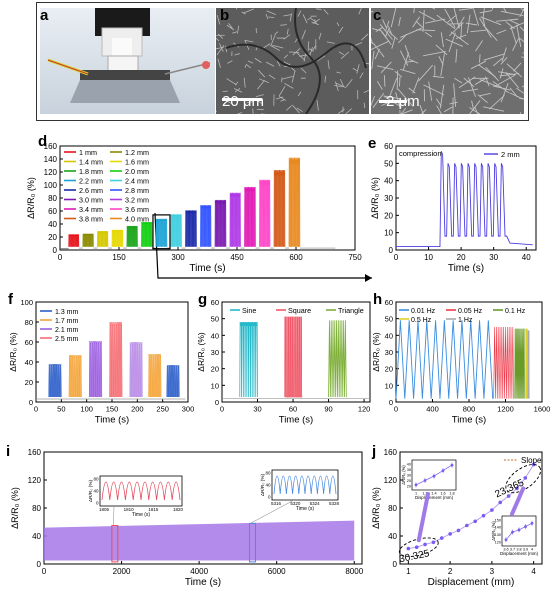 The image size is (550, 592). I want to click on h-y-tick-label: 30, so click(389, 352).